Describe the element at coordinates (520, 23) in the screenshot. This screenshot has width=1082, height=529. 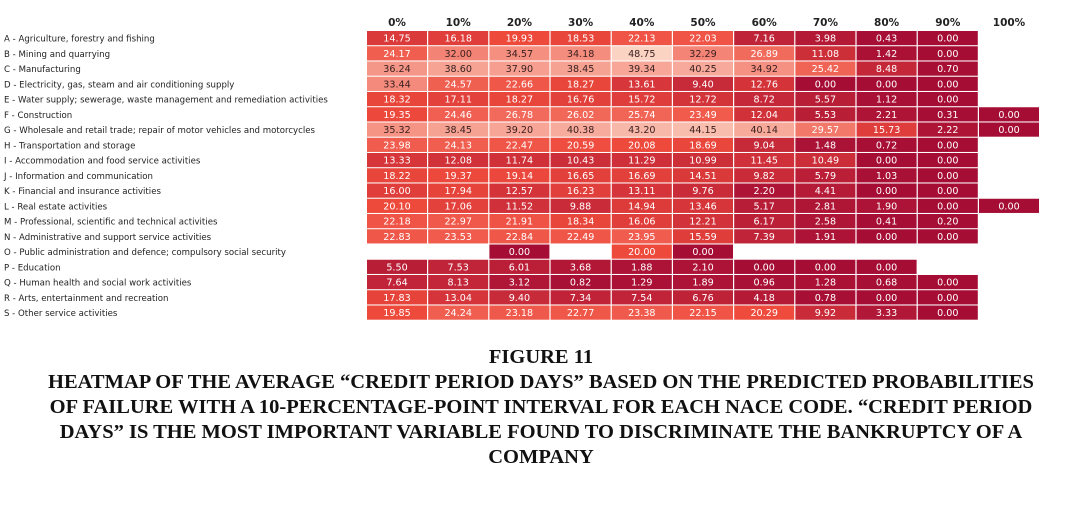
I see `column-header: 20%` at that location.